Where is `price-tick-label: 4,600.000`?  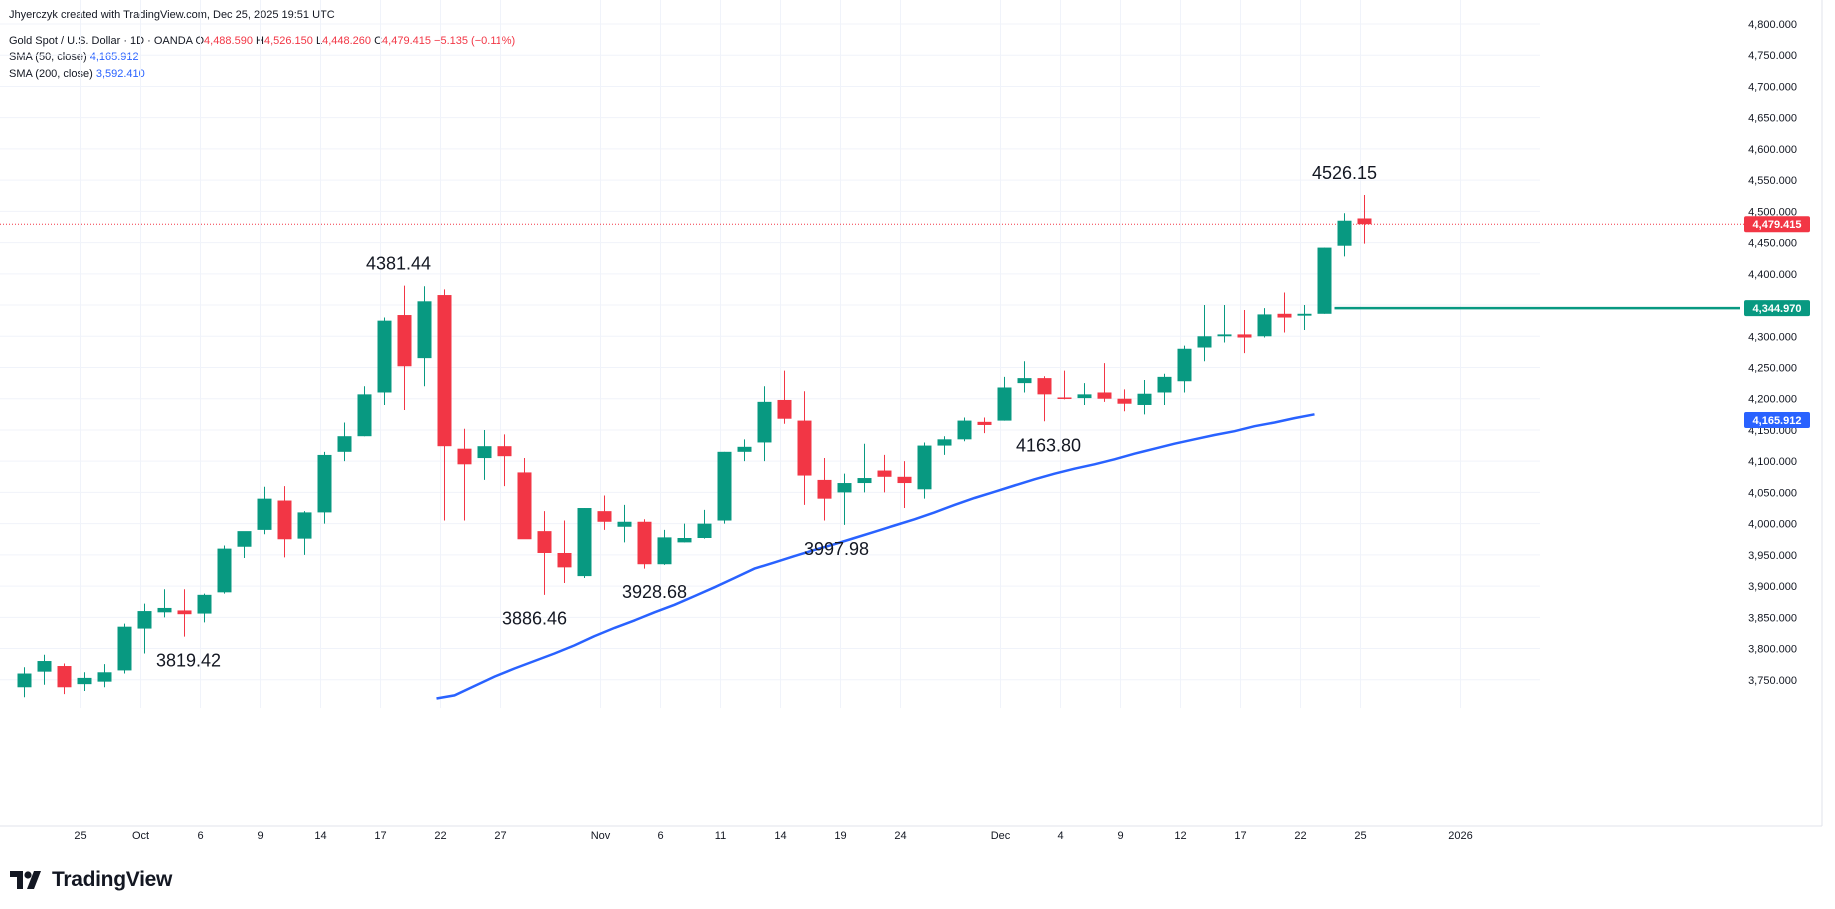
price-tick-label: 4,600.000 is located at coordinates (1772, 150).